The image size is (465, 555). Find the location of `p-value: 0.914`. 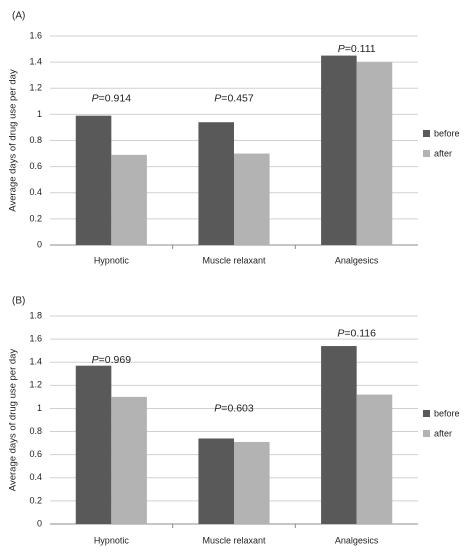

p-value: 0.914 is located at coordinates (118, 98).